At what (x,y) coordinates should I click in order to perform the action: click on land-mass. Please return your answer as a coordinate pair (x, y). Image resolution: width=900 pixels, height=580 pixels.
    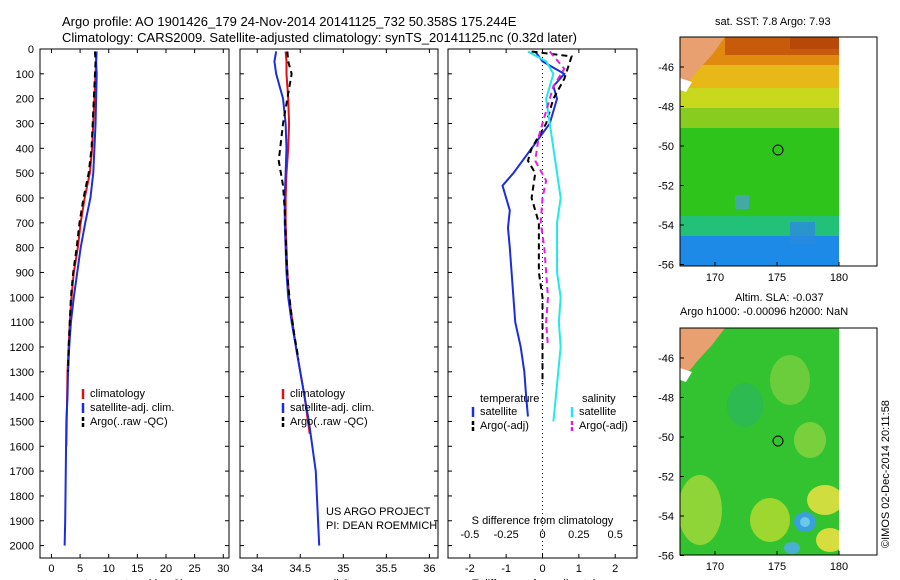
    Looking at the image, I should click on (702, 62).